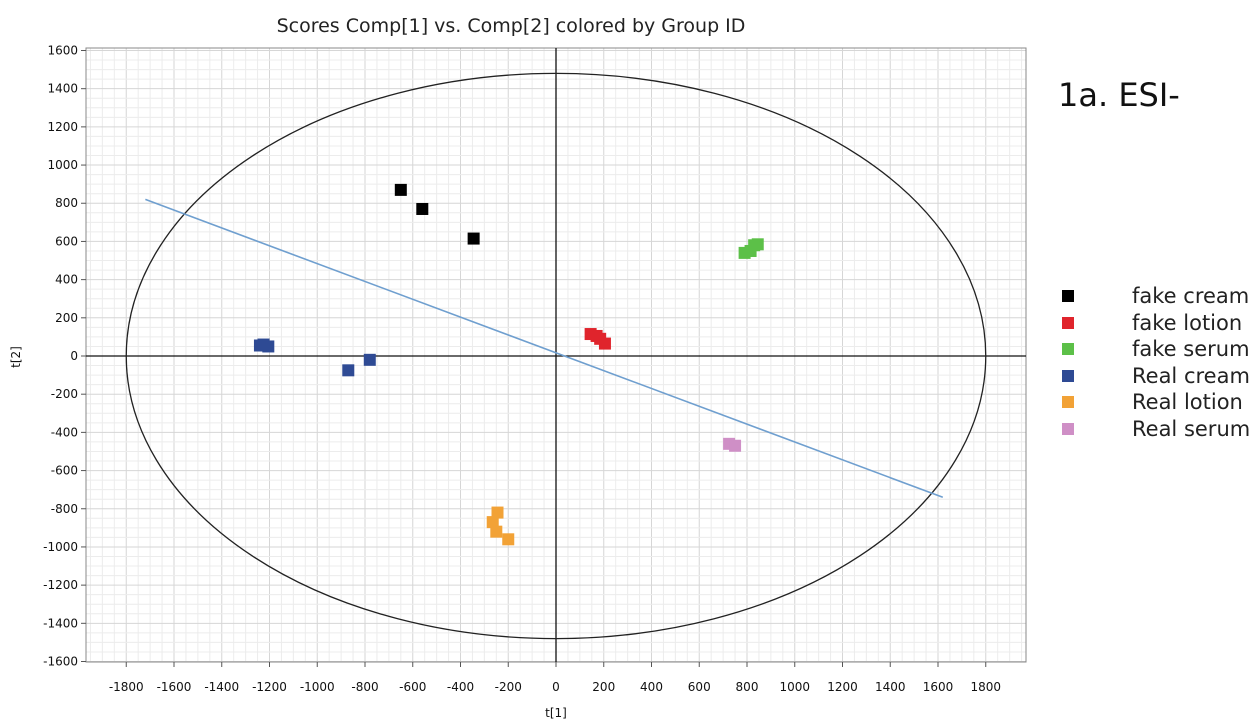 Image resolution: width=1258 pixels, height=722 pixels. I want to click on x-tick-label: -1200, so click(269, 687).